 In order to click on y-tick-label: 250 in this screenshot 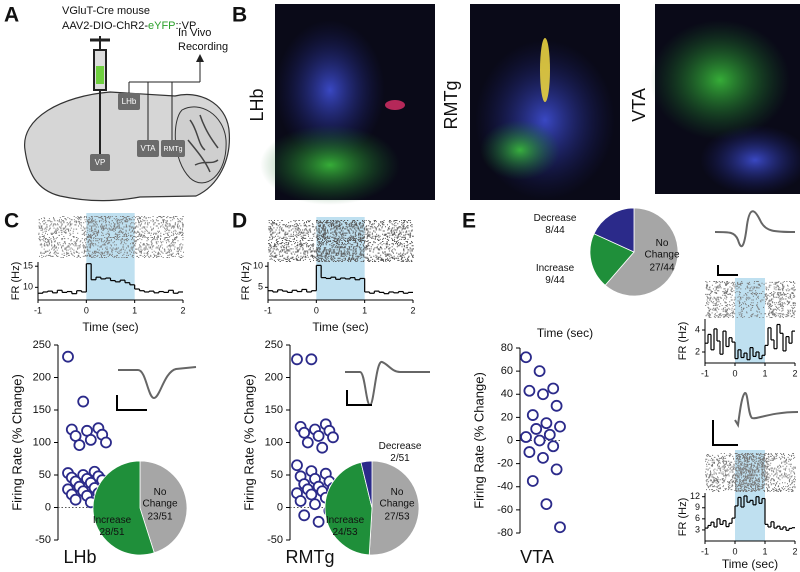, I will do `click(274, 345)`.